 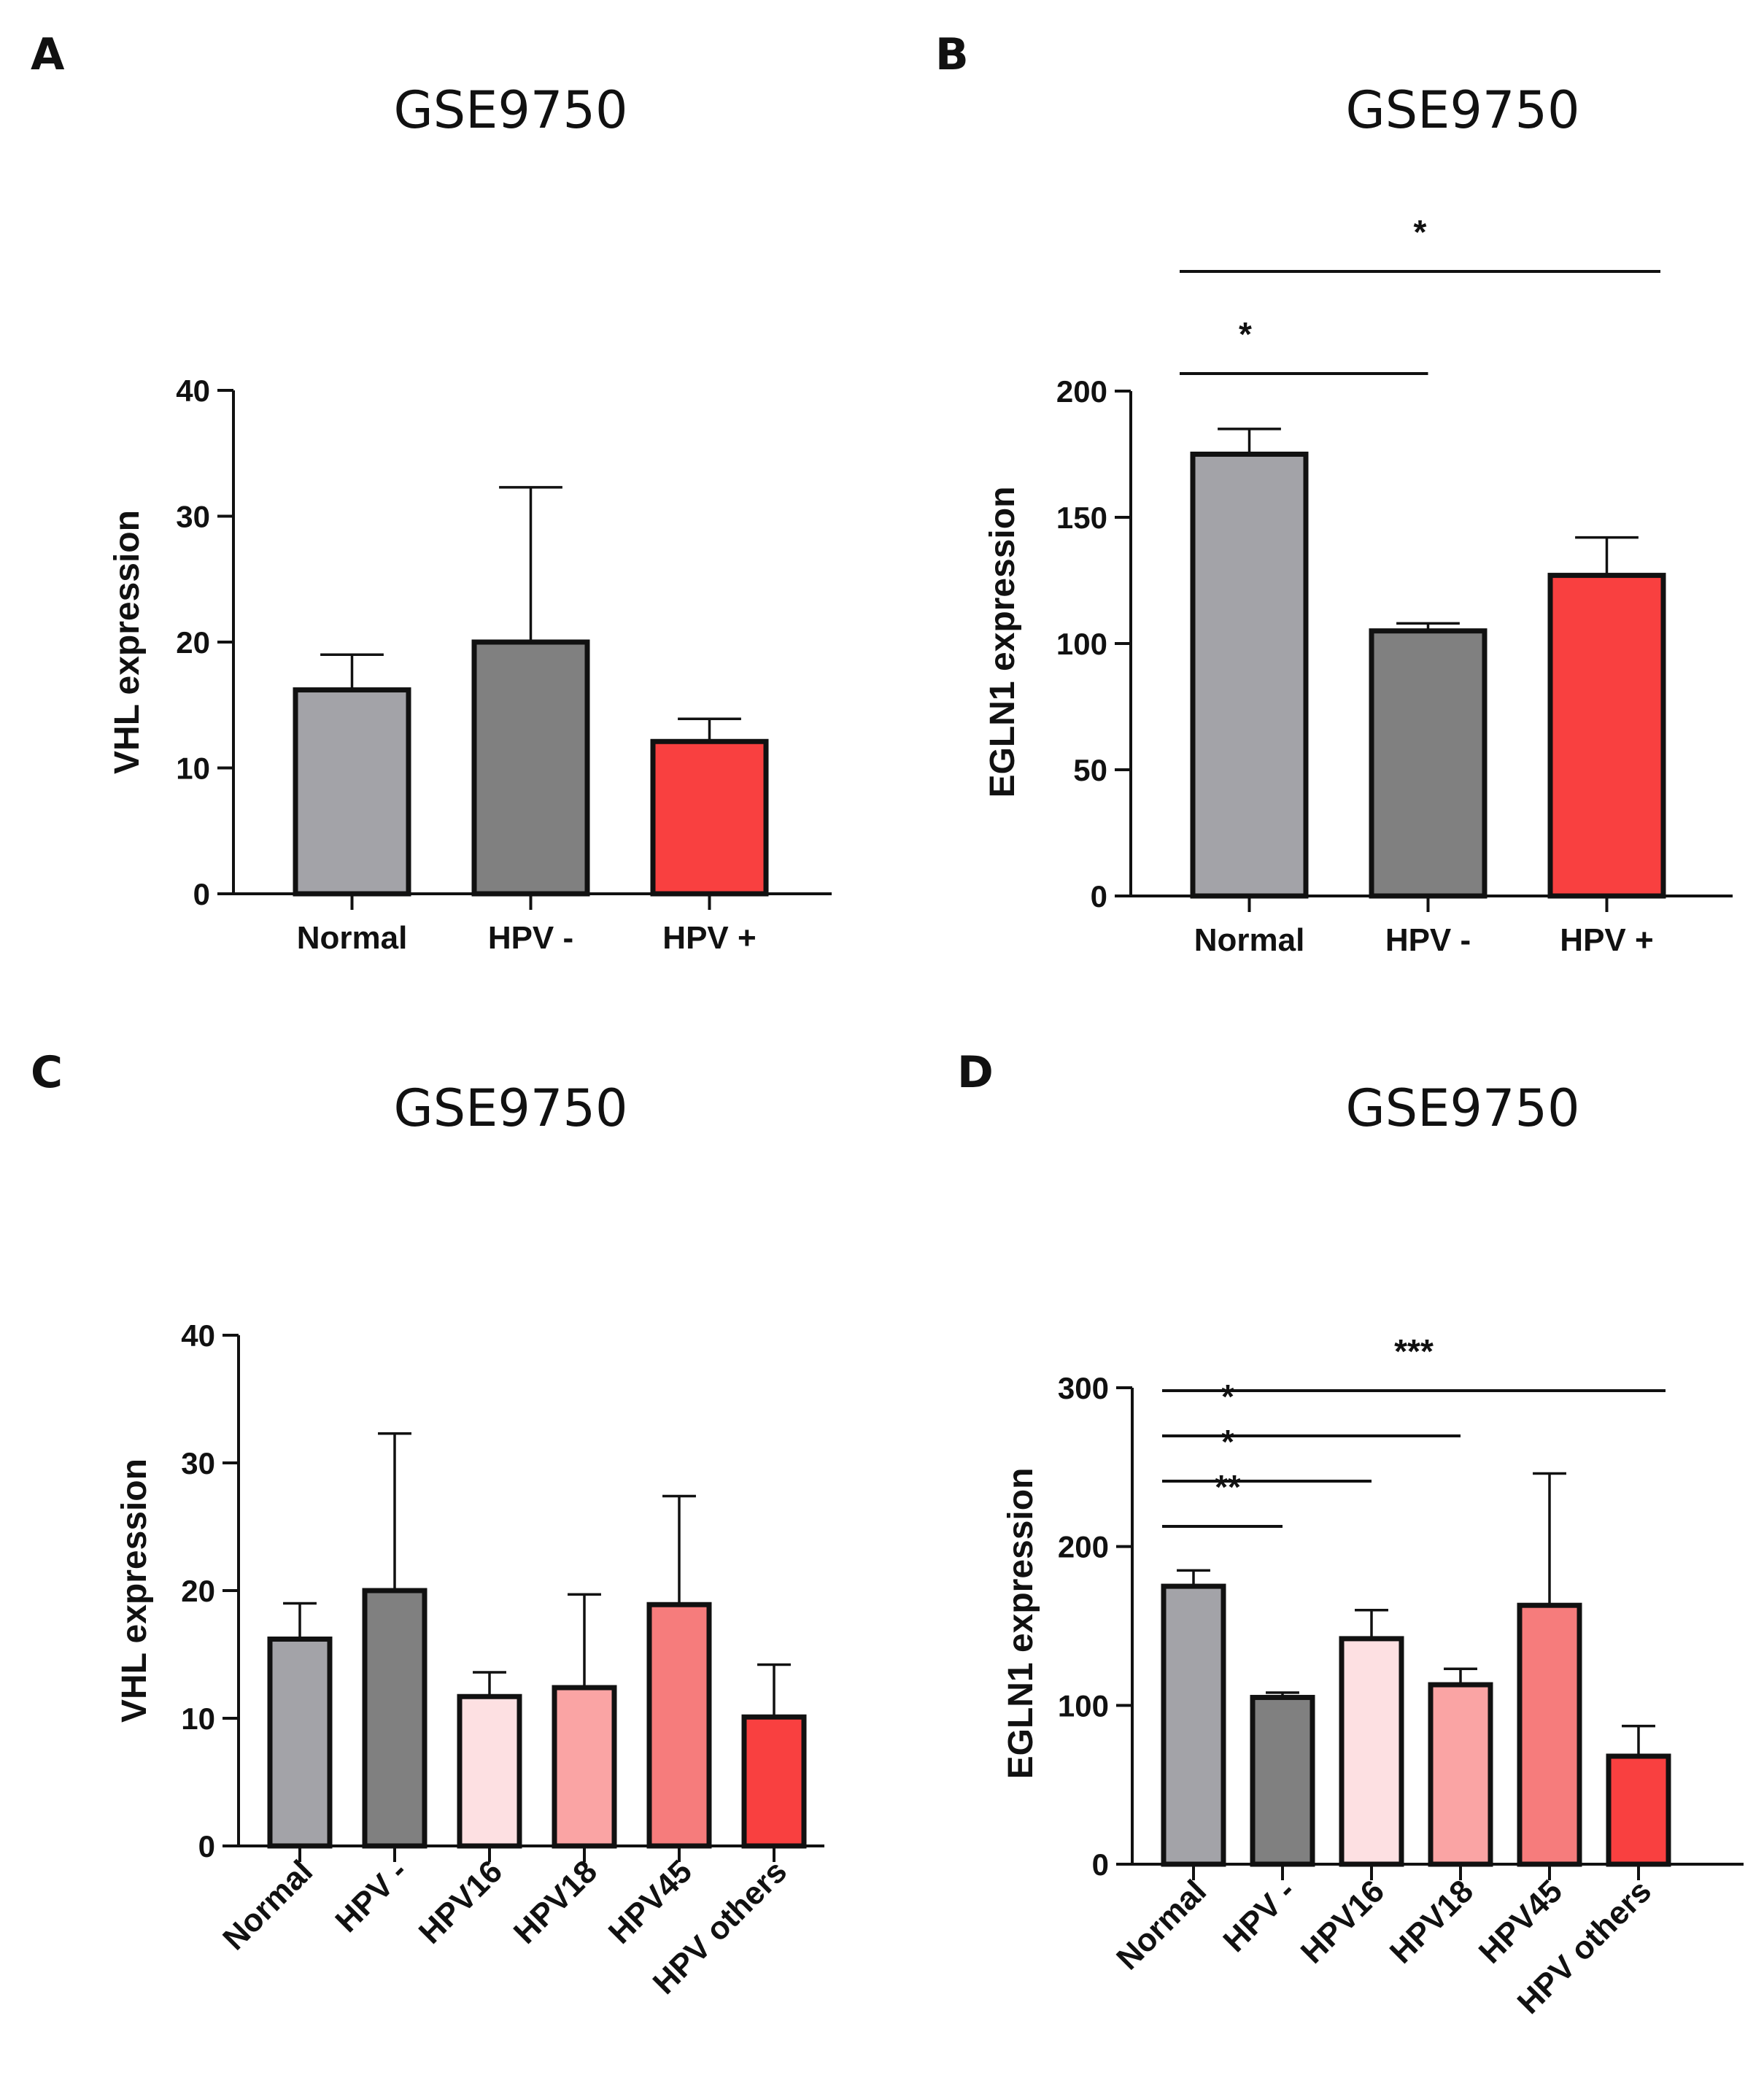 I want to click on panel-letter: C, so click(x=47, y=1072).